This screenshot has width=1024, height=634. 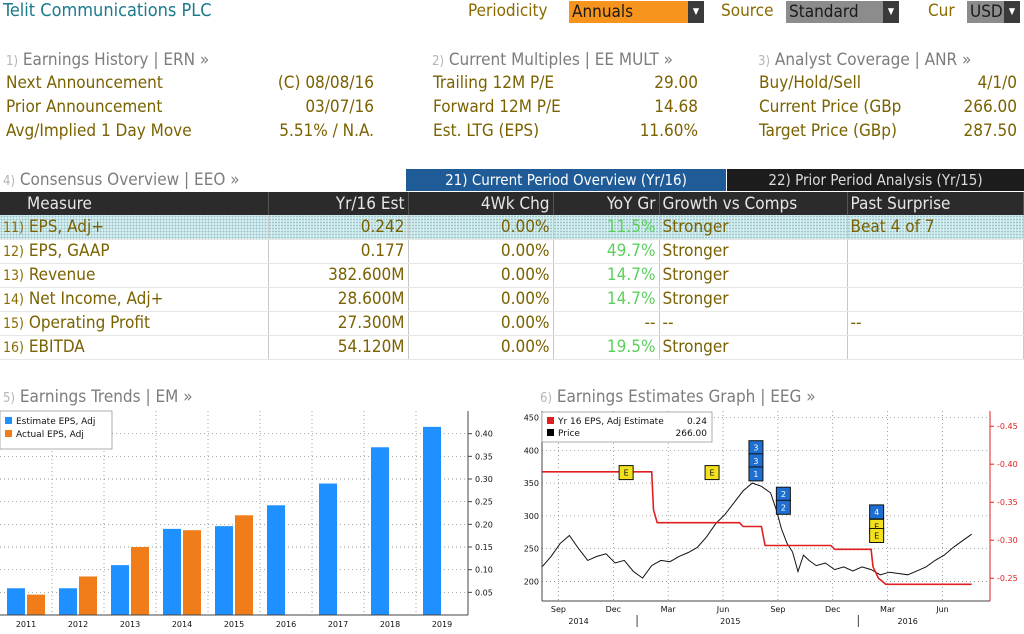 I want to click on yoy-cell: 14.7%, so click(x=606, y=299).